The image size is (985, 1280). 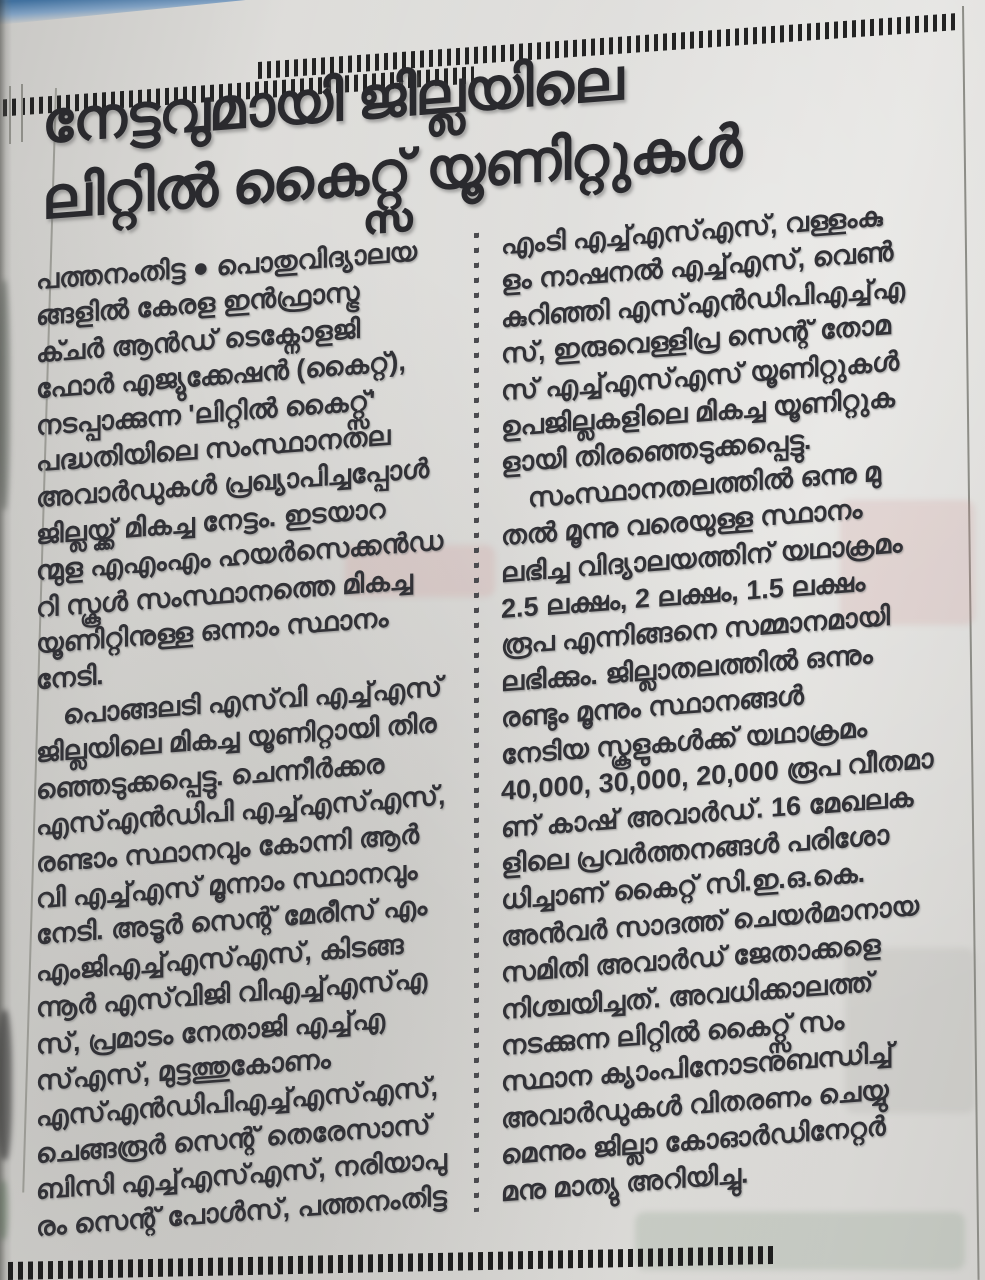 What do you see at coordinates (390, 1262) in the screenshot?
I see `perforation-strip-bottom` at bounding box center [390, 1262].